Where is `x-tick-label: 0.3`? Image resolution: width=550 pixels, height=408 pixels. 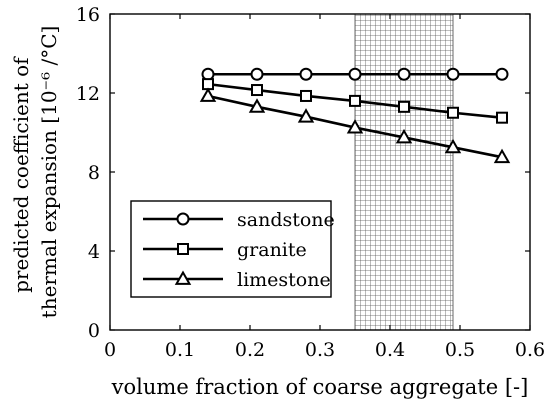 x-tick-label: 0.3 is located at coordinates (320, 350).